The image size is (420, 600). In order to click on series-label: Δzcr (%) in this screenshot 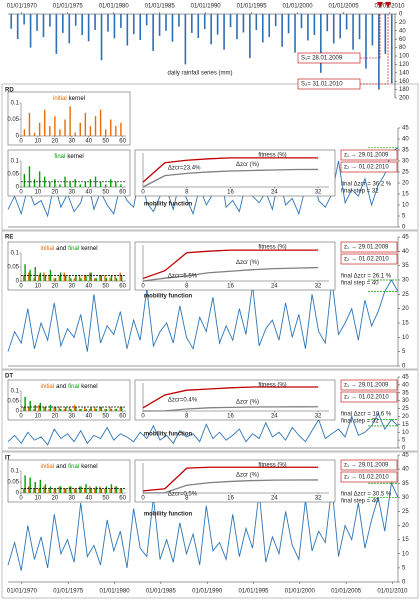, I will do `click(247, 263)`.